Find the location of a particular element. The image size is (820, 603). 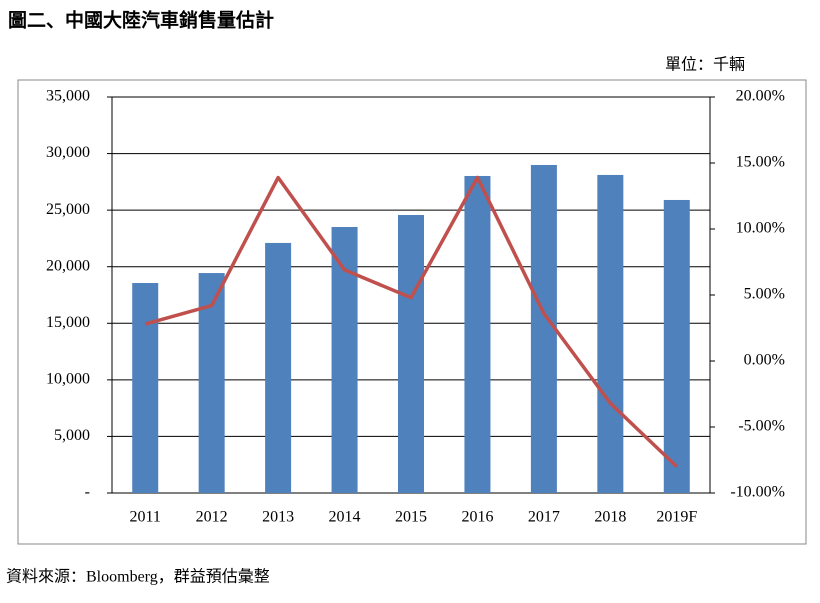

y2-tick-label: 10.00% is located at coordinates (760, 228).